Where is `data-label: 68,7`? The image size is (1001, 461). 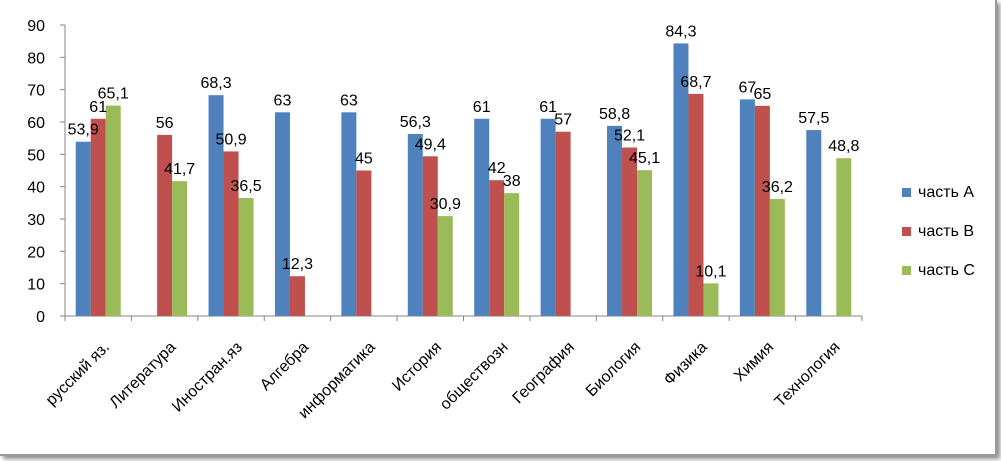
data-label: 68,7 is located at coordinates (695, 82).